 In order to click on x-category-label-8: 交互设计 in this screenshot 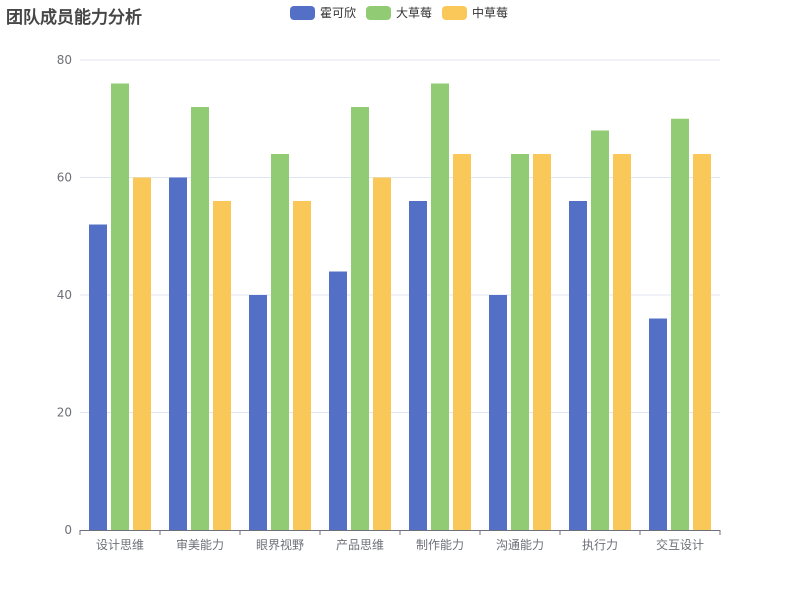, I will do `click(680, 544)`.